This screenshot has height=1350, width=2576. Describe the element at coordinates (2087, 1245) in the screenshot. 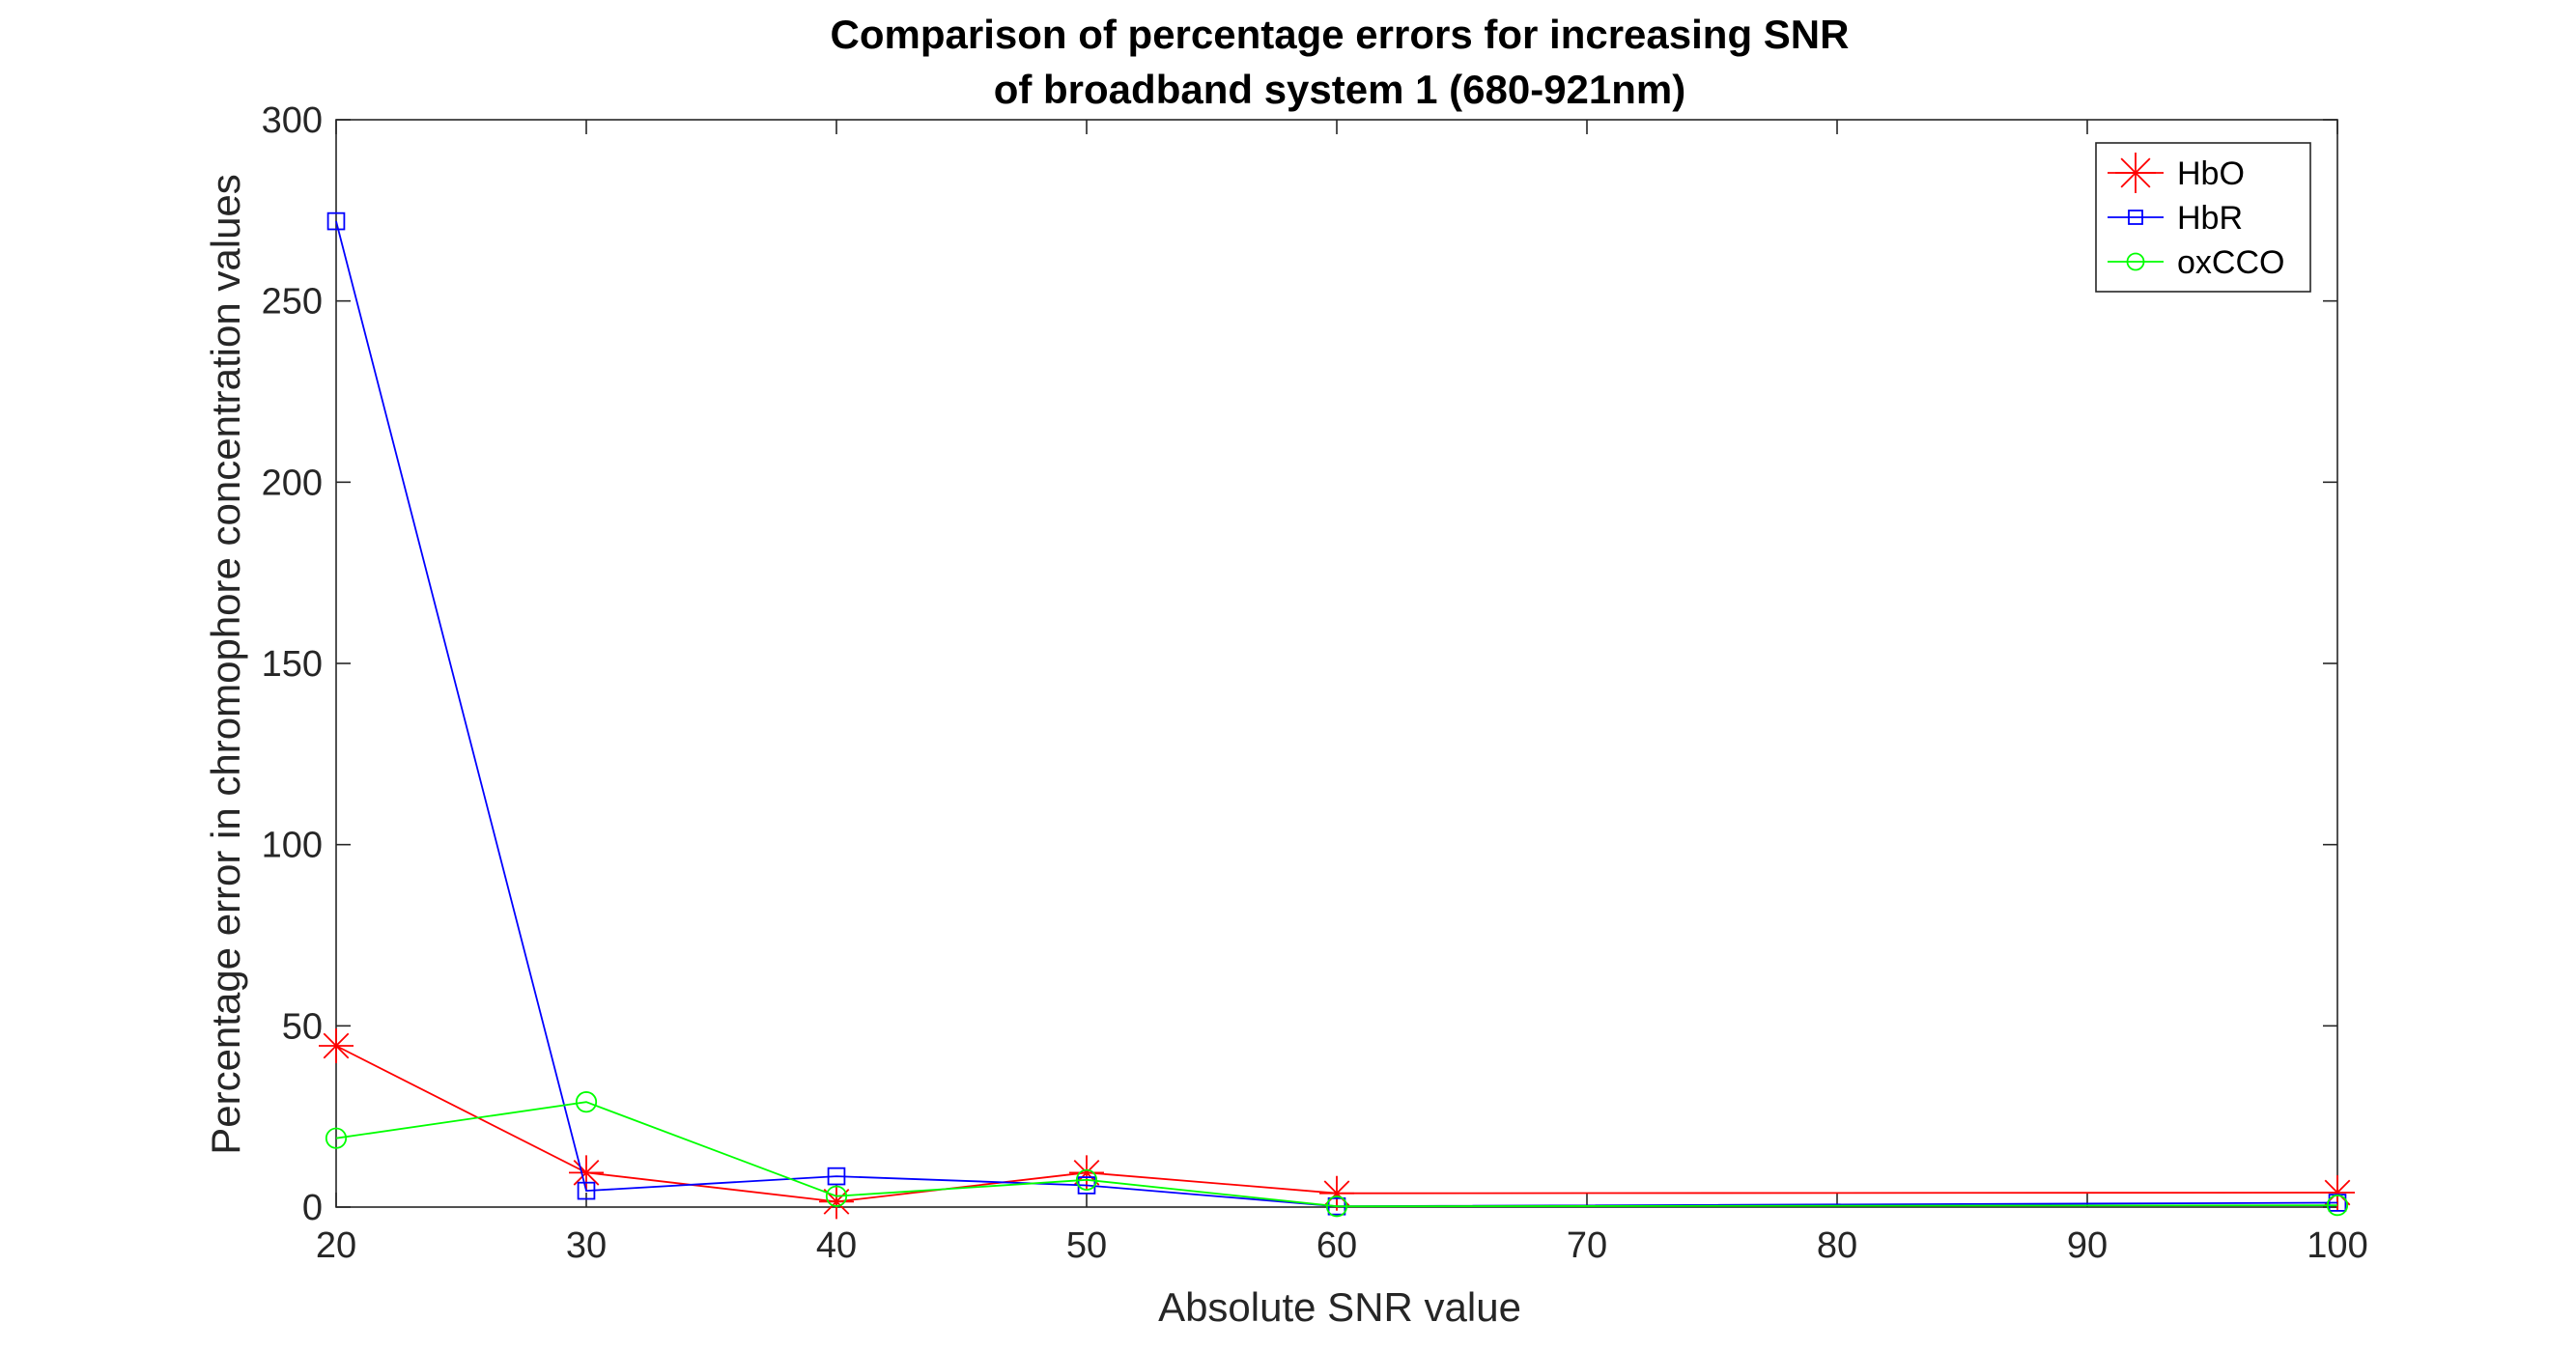

I see `x-tick-label: 90` at that location.